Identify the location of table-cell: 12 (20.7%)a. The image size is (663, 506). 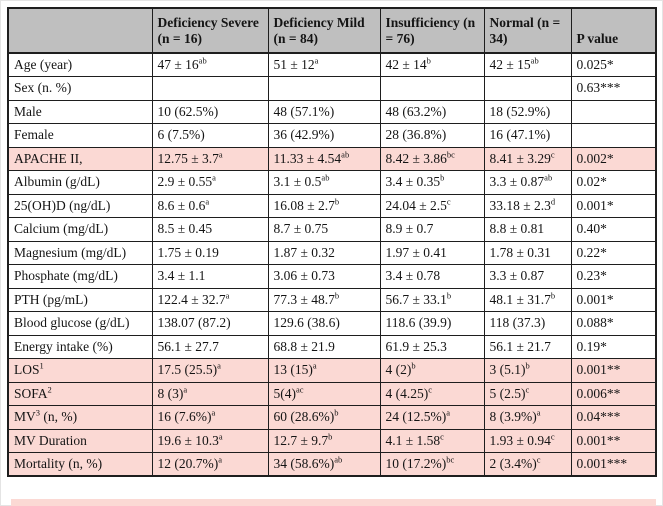
(210, 464).